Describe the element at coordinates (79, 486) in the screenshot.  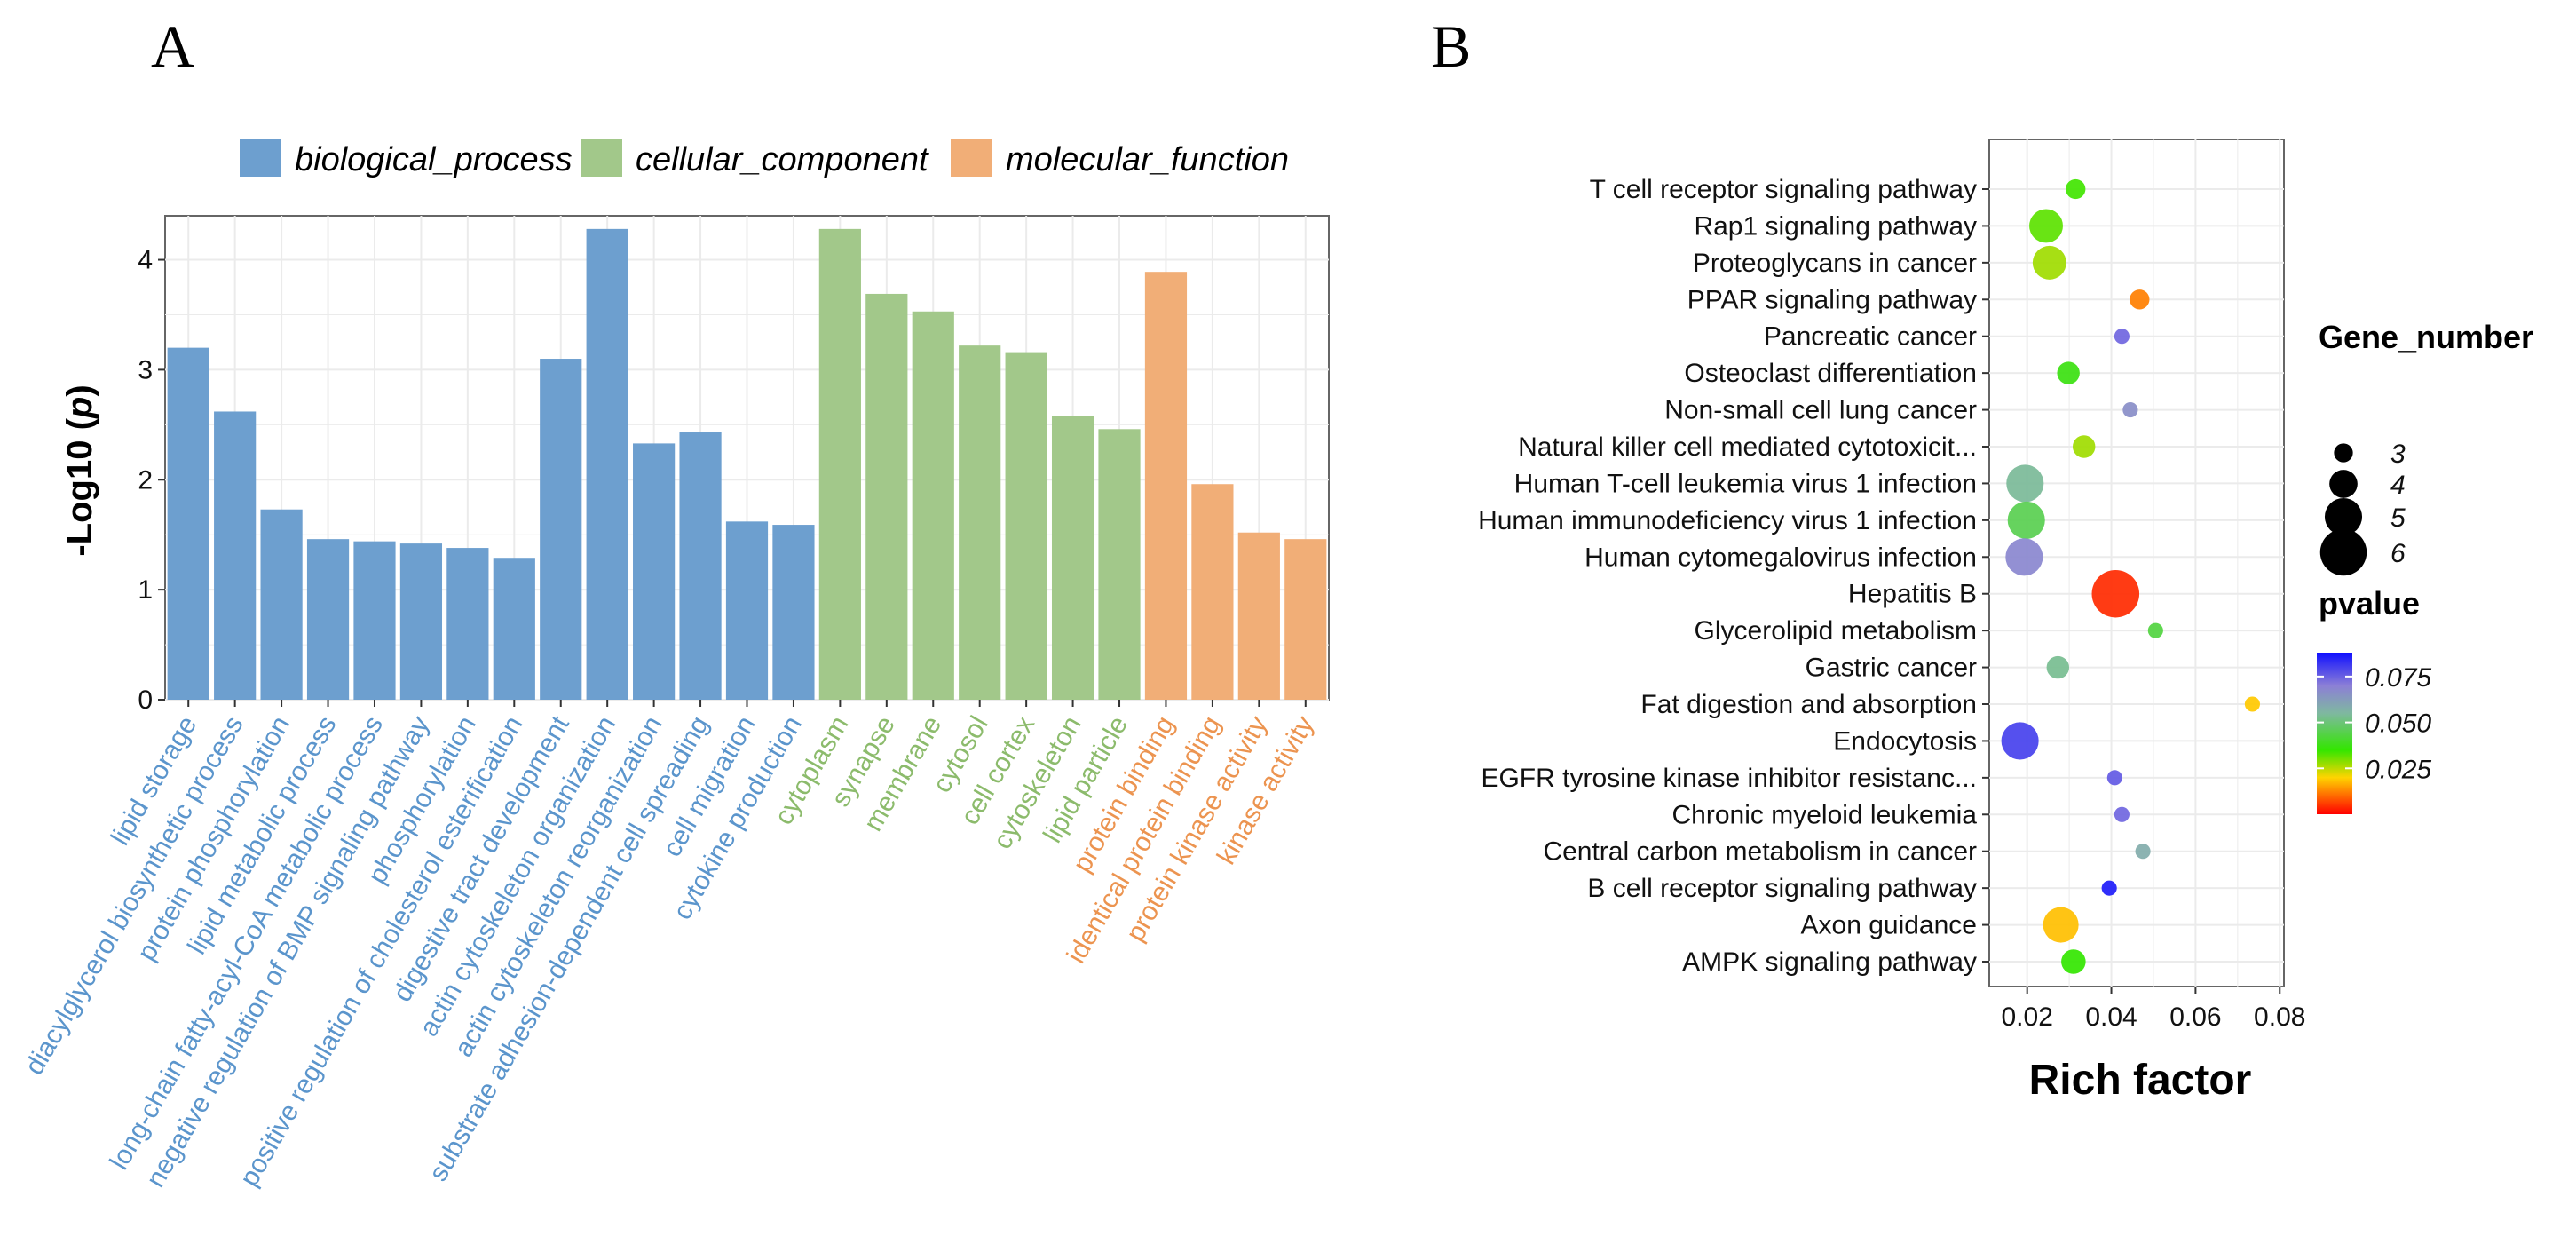
I see `y-axis-title-prefix: -Log10 (` at that location.